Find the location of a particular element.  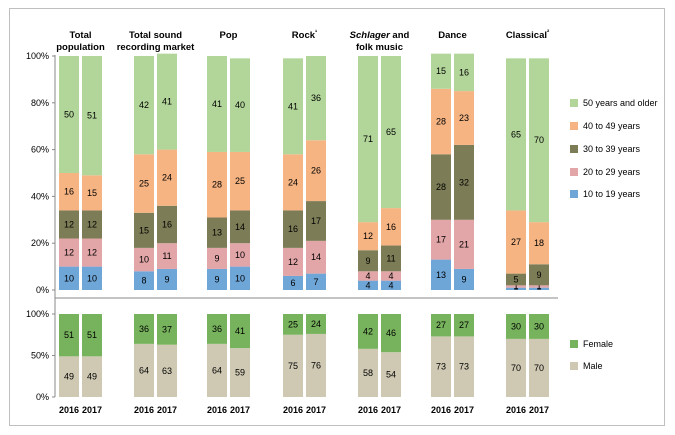

age-data-label: 17 is located at coordinates (316, 221).